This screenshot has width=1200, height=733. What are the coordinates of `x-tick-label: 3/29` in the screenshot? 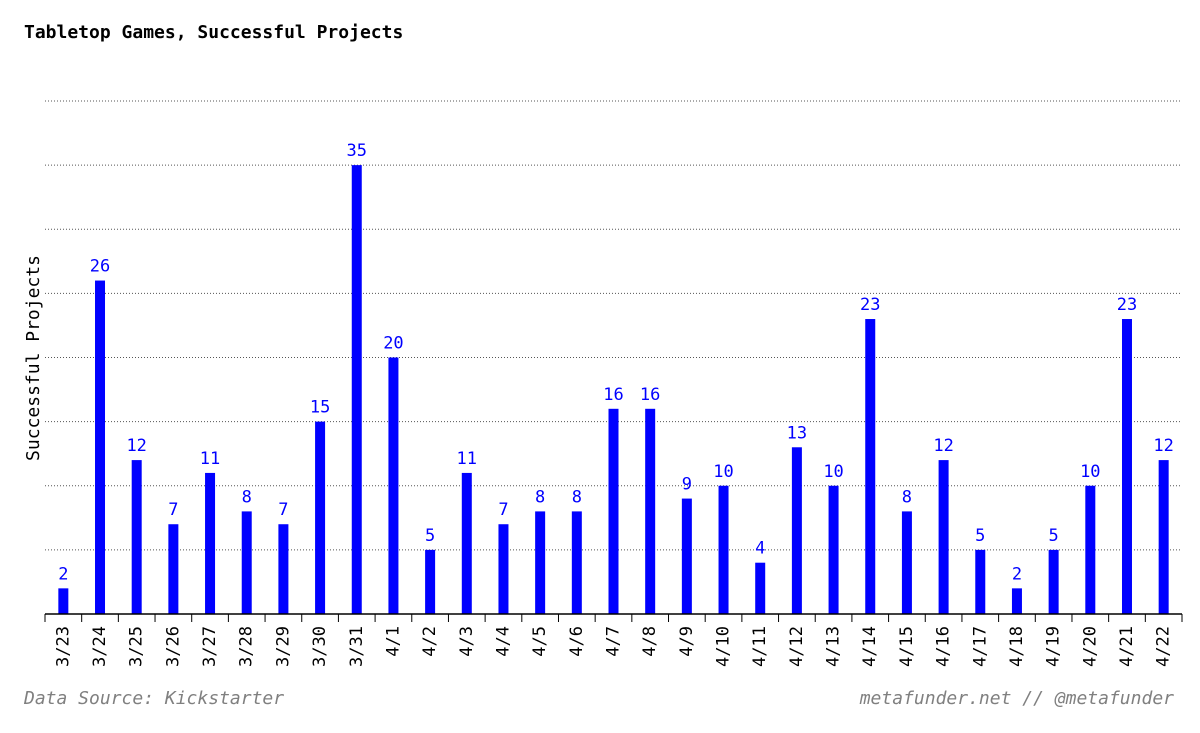 It's located at (283, 646).